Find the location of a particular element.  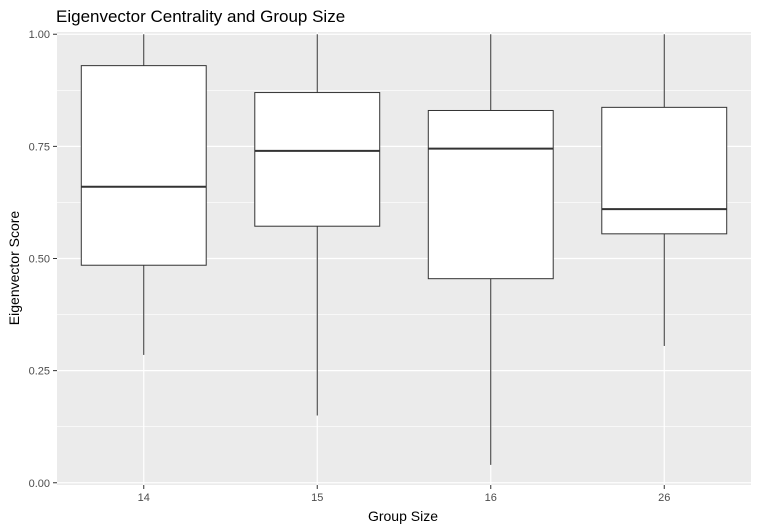

x-axis: 14 15 16 26 is located at coordinates (404, 494).